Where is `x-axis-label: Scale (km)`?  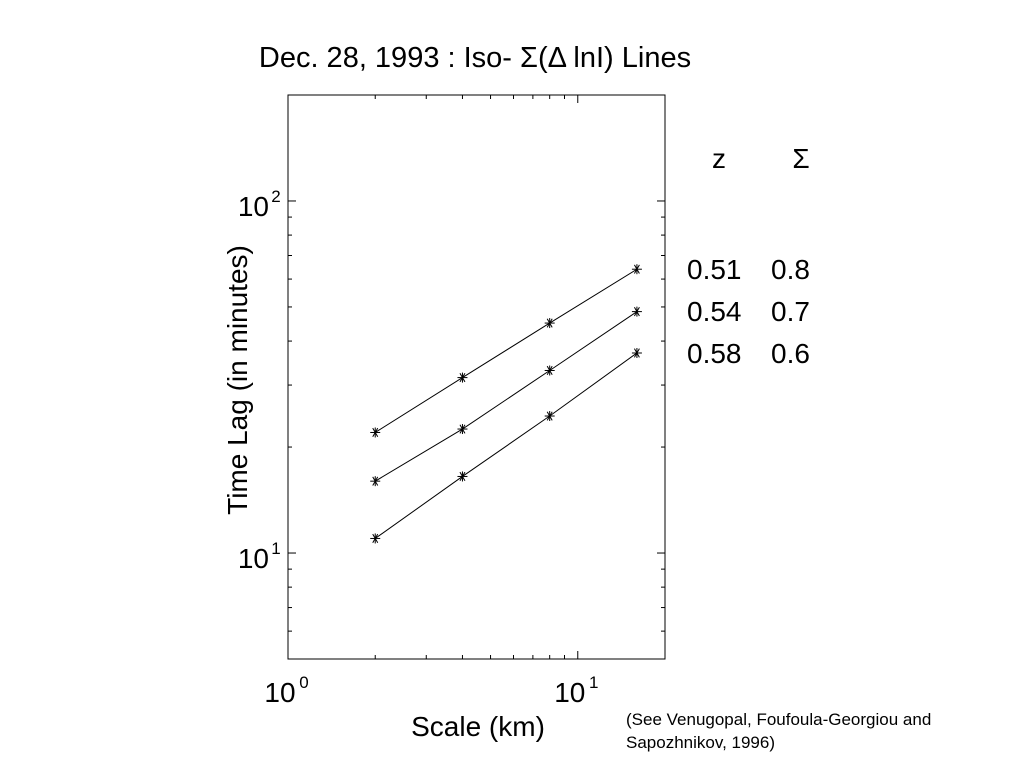 x-axis-label: Scale (km) is located at coordinates (478, 726).